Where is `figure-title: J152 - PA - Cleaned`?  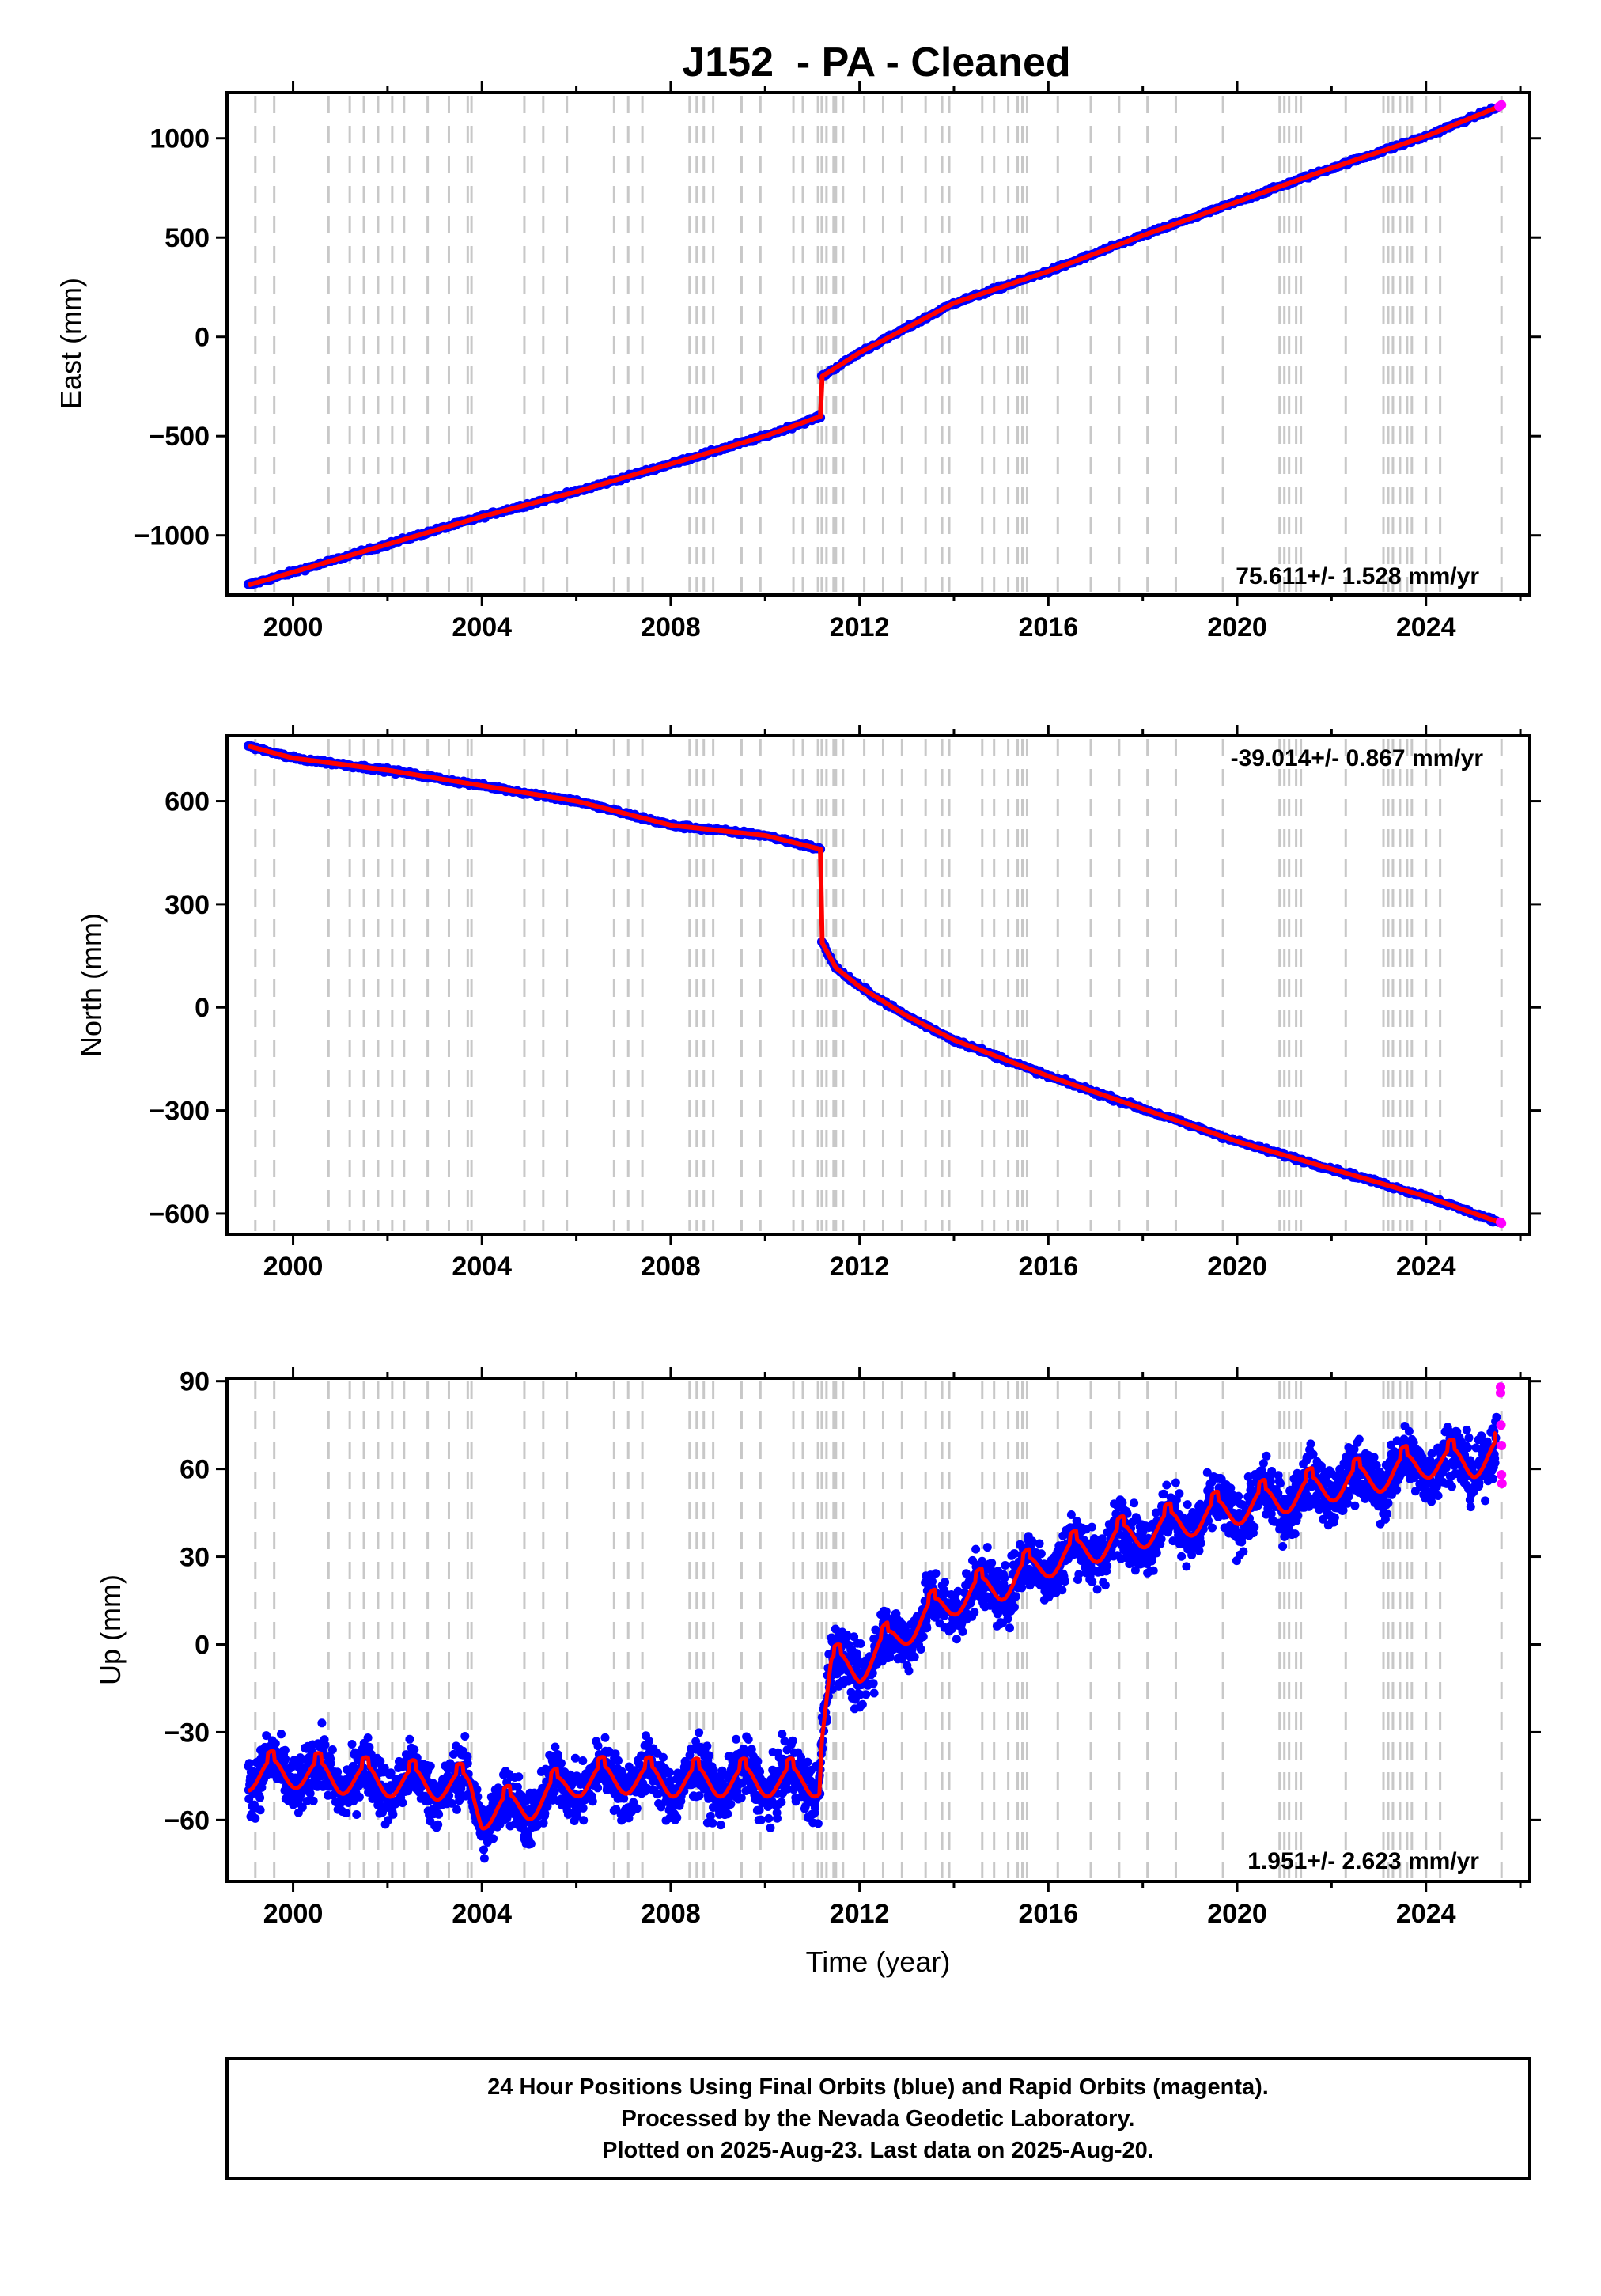 figure-title: J152 - PA - Cleaned is located at coordinates (876, 63).